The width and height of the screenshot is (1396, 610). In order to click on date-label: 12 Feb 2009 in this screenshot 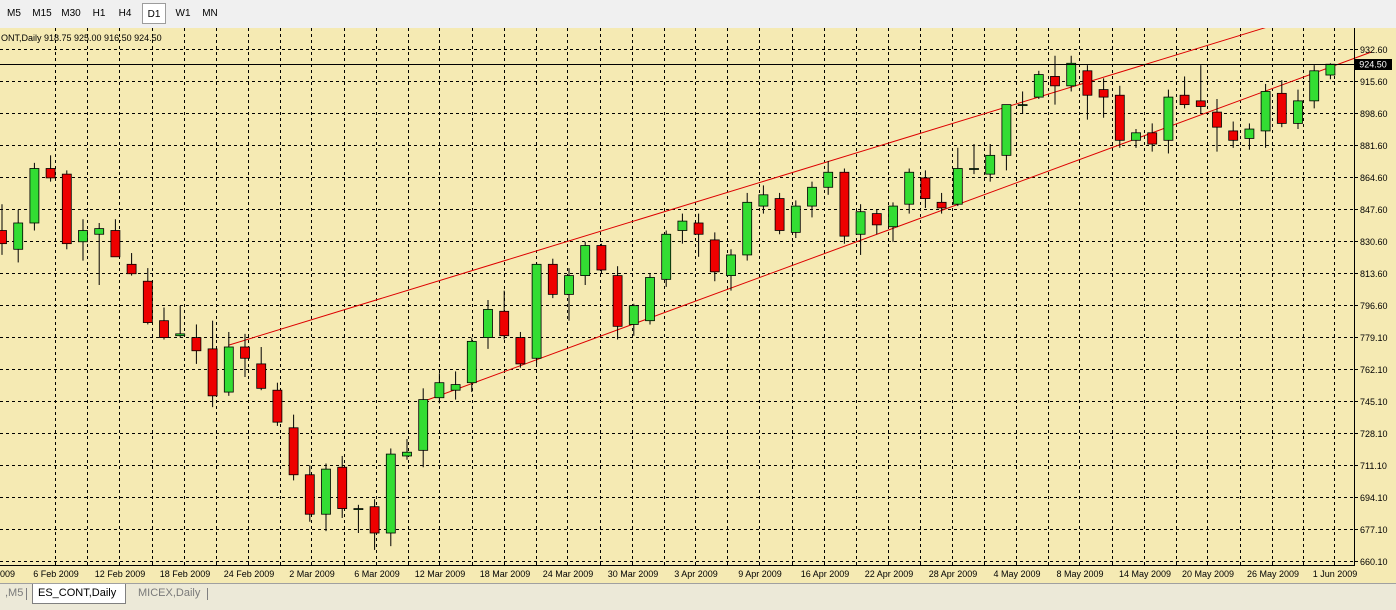, I will do `click(120, 574)`.